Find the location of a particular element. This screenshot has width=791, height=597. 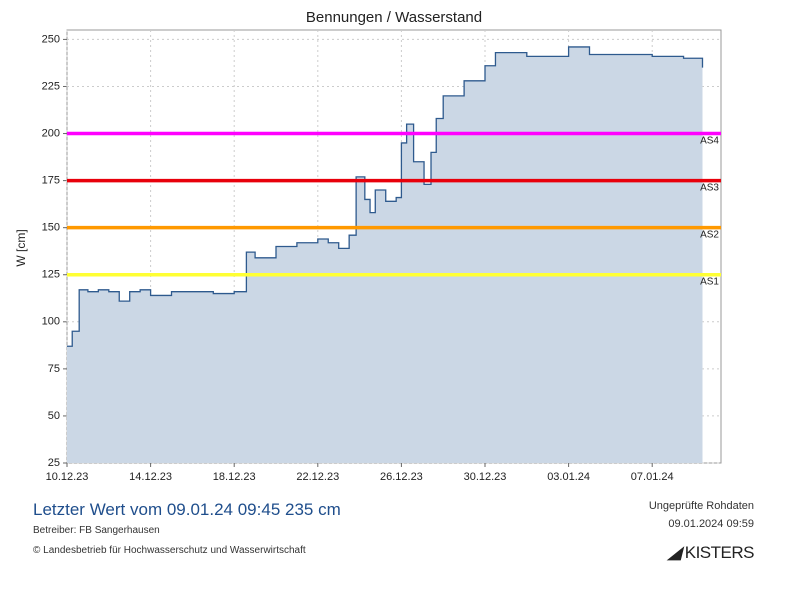

x-tick-label: 30.12.23 is located at coordinates (485, 475).